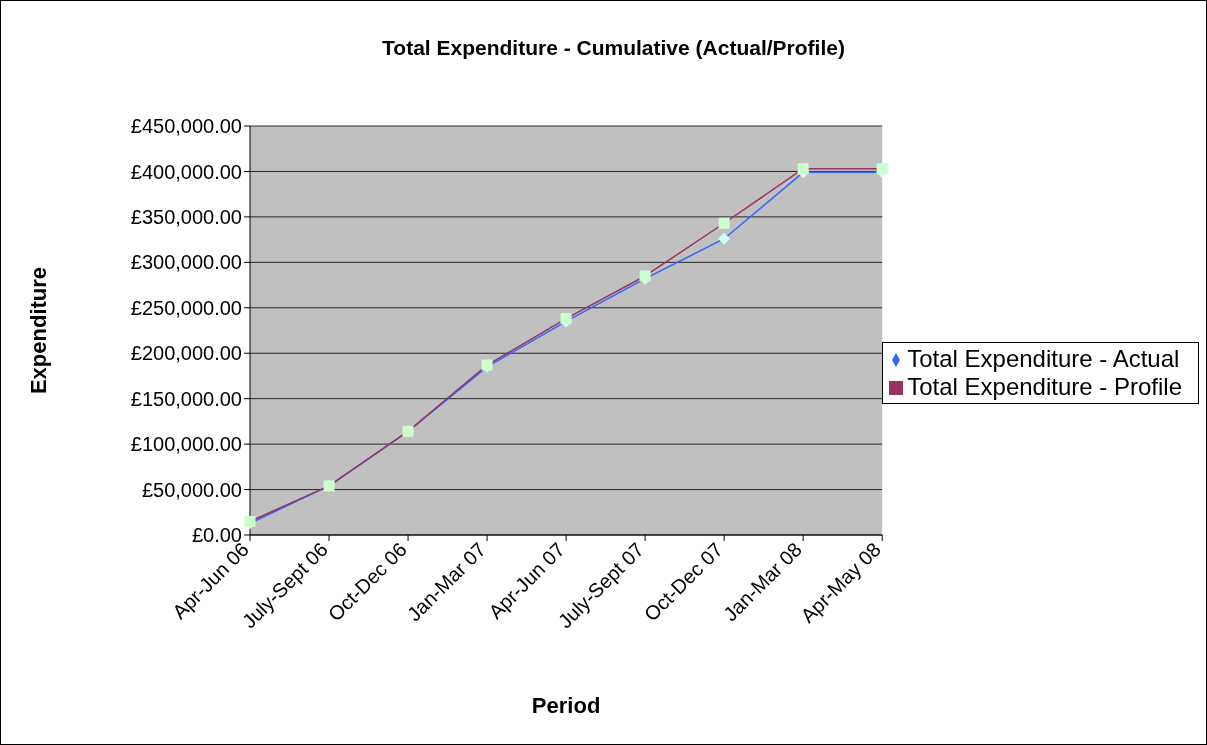 Image resolution: width=1207 pixels, height=745 pixels. I want to click on chart-title: Total Expenditure - Cumulative (Actual/Profile), so click(613, 48).